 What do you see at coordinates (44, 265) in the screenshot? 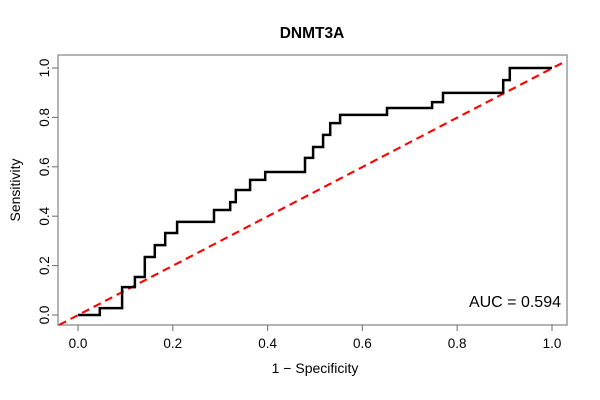
I see `y-tick-label: 0.2` at bounding box center [44, 265].